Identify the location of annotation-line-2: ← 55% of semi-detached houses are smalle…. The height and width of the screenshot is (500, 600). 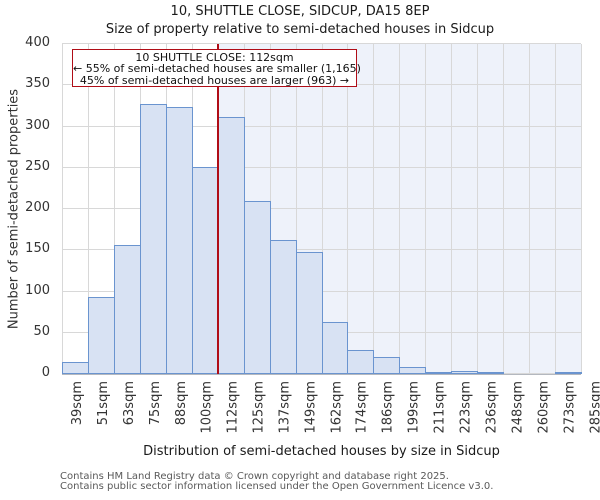
(217, 69).